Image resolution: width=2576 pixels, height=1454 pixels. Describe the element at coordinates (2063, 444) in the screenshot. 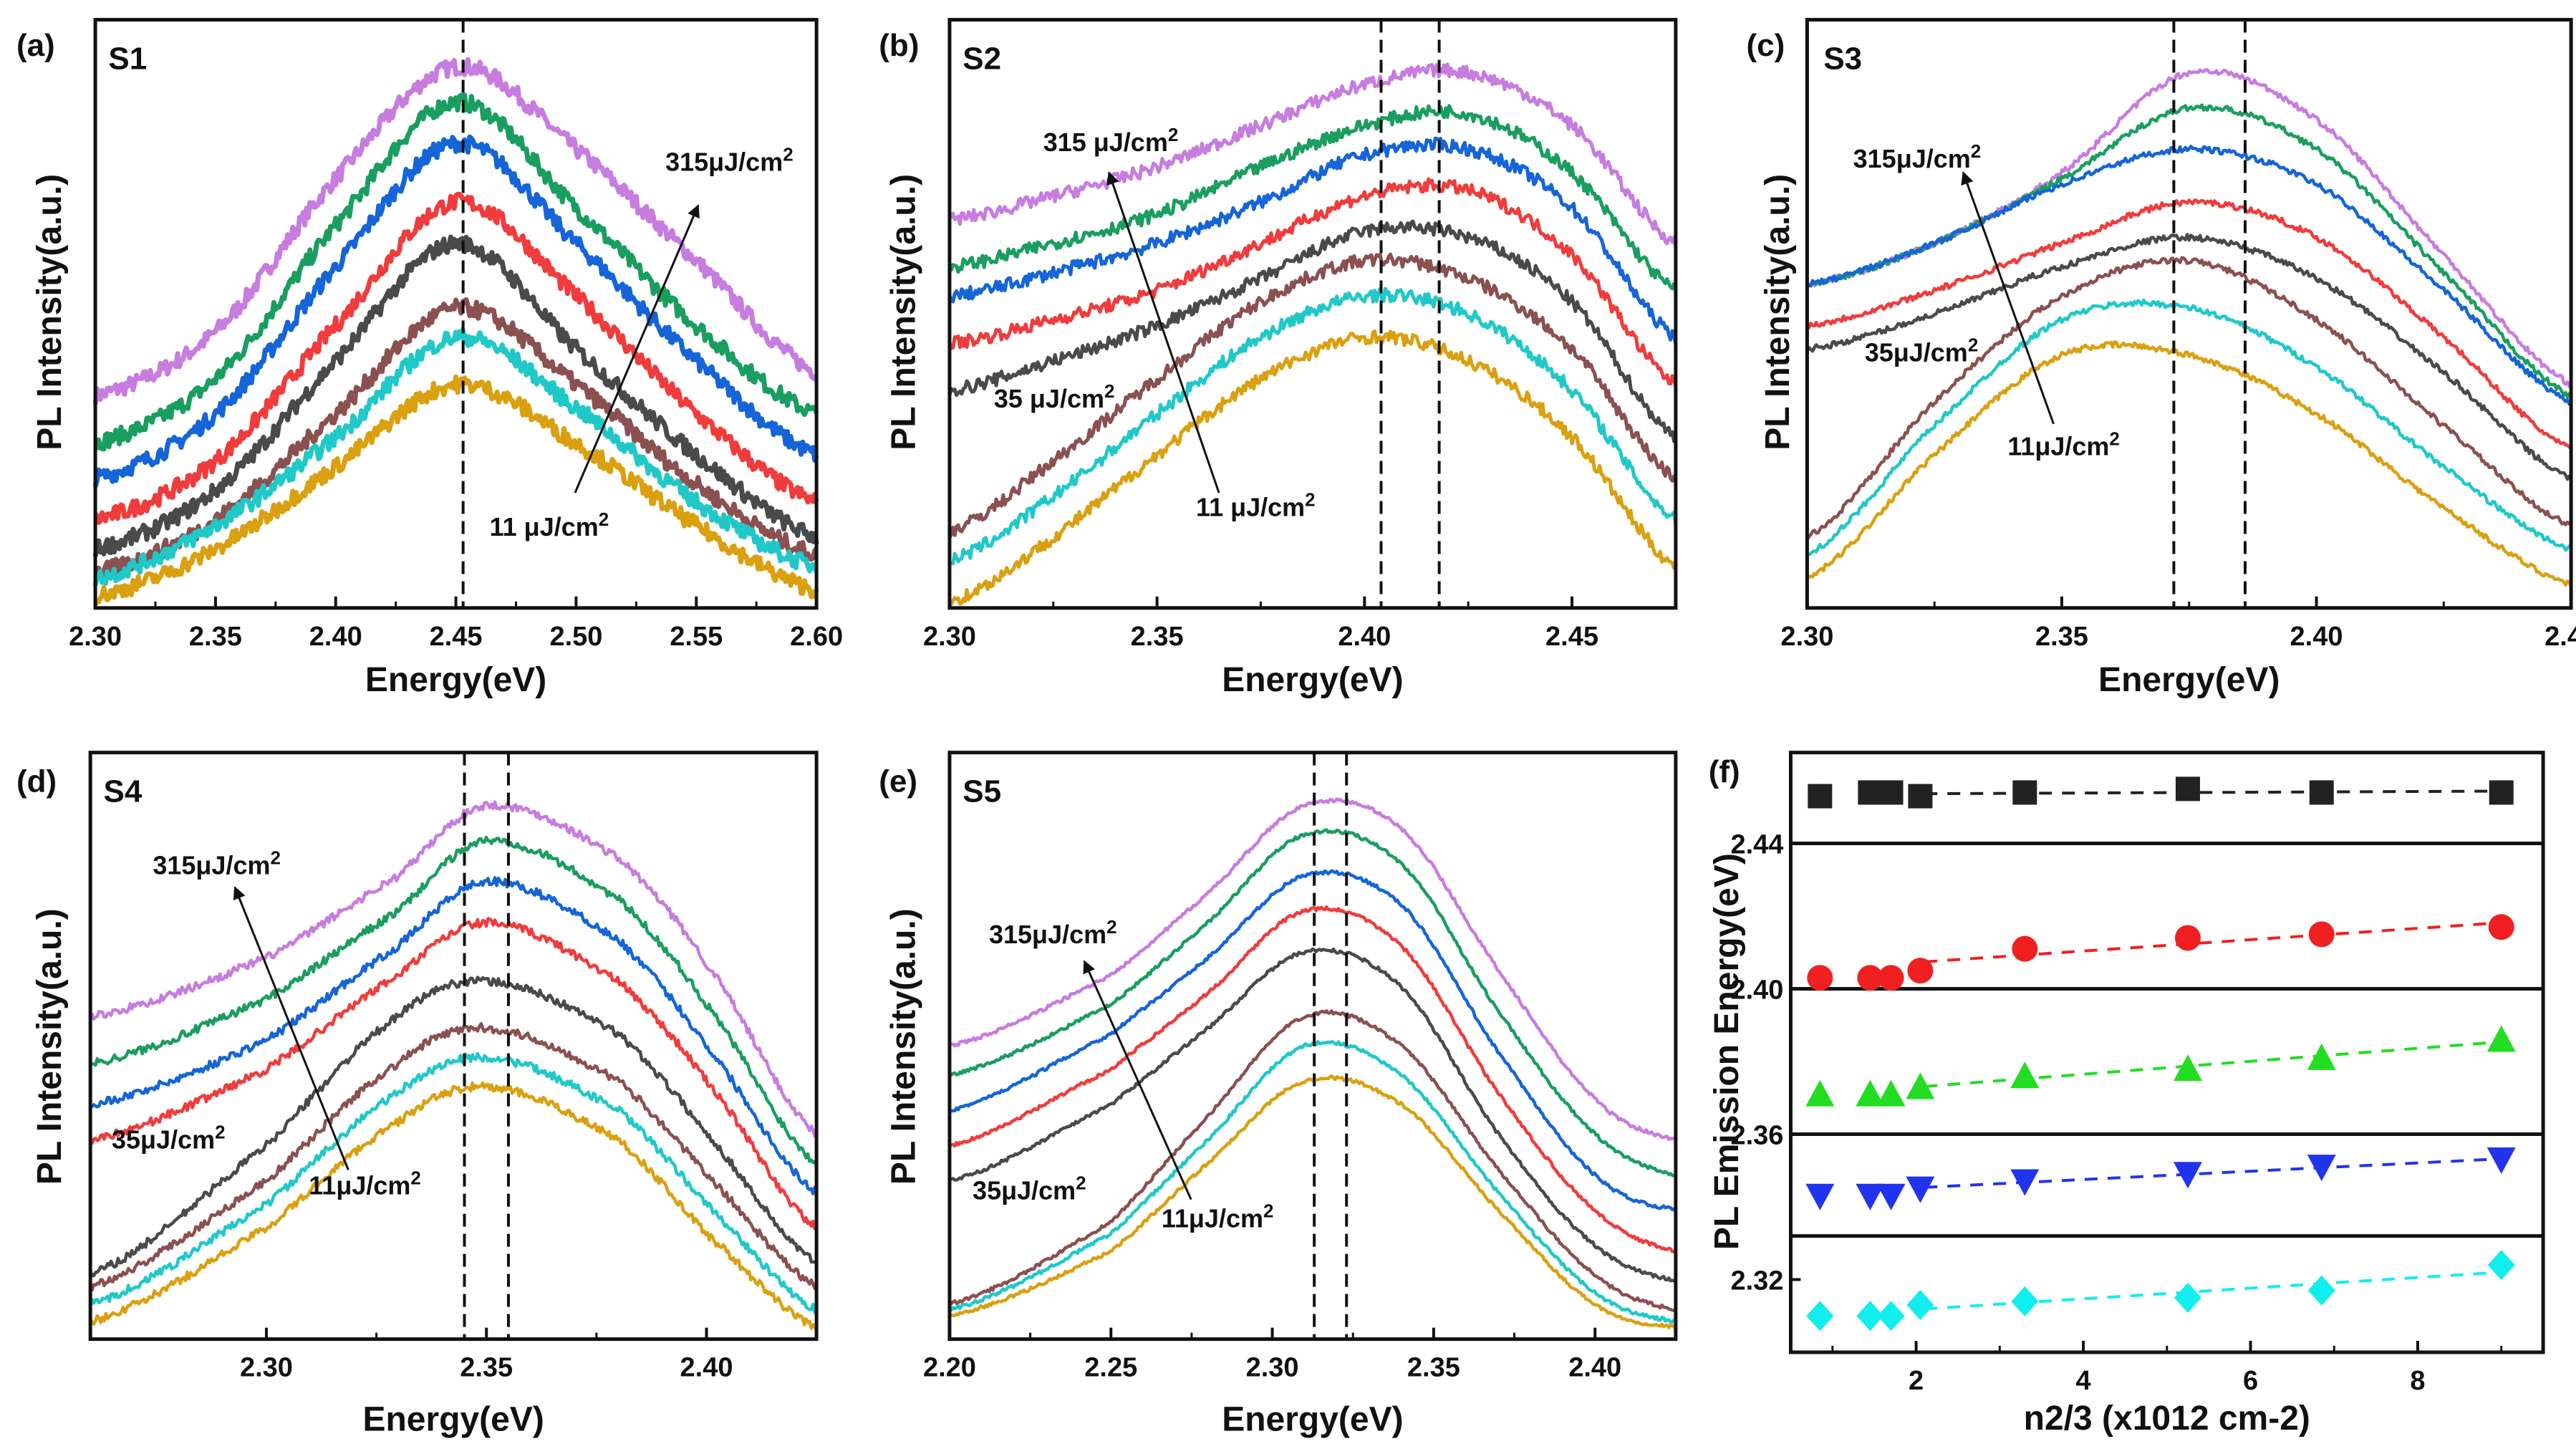

I see `fluence-annotation: 11μJ/cm2` at that location.